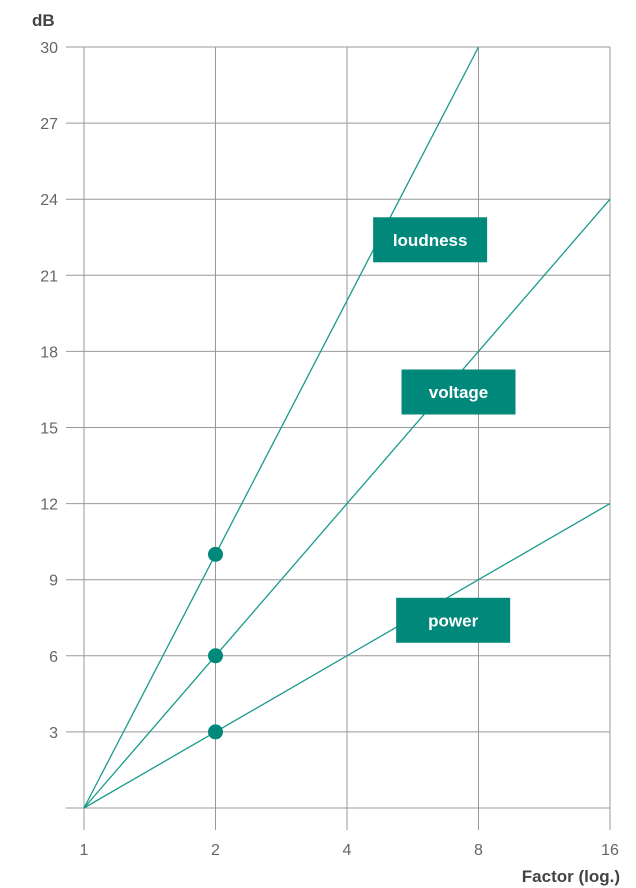 This screenshot has height=888, width=636. I want to click on x-tick-label: 16, so click(610, 850).